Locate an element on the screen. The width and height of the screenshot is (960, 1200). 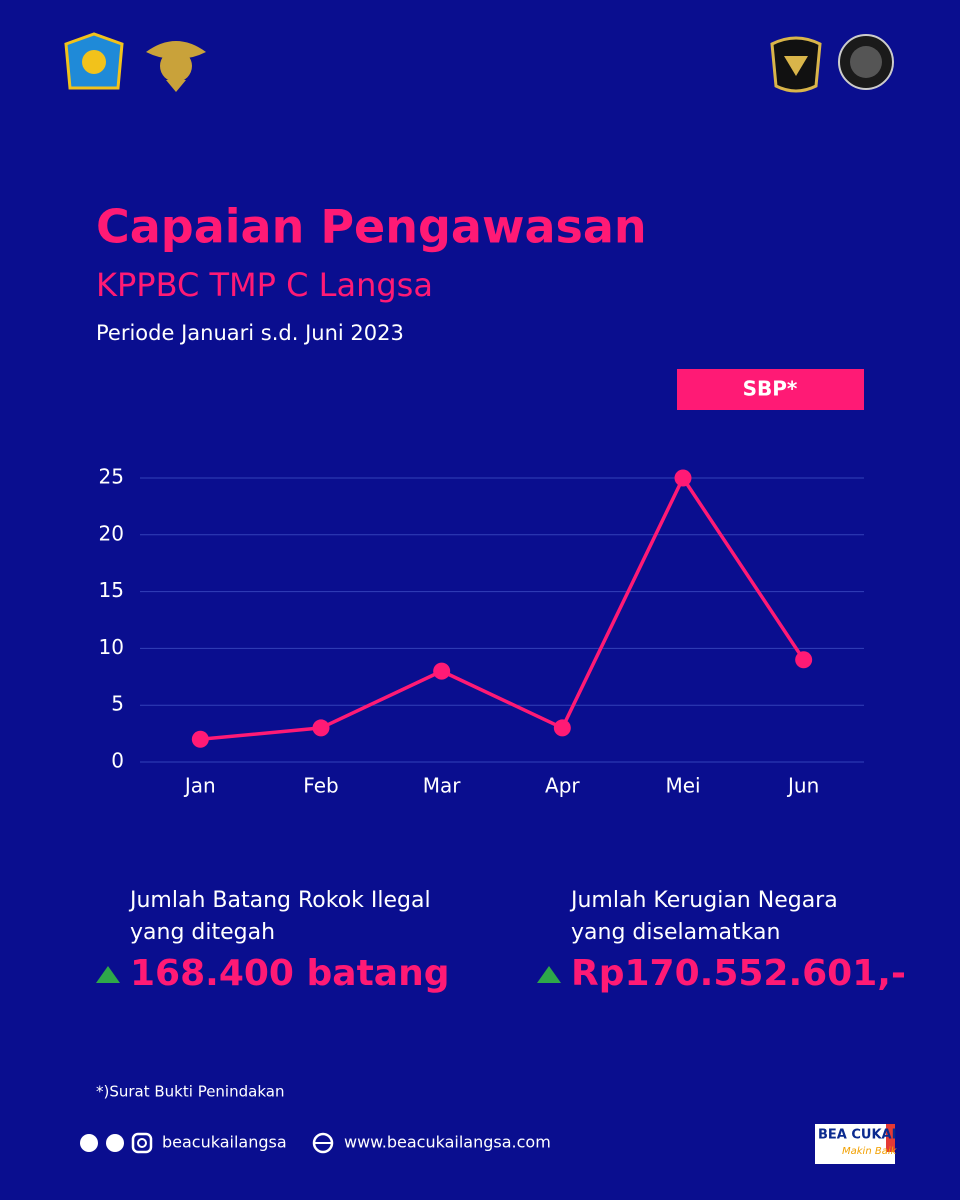
chart-subtitle: KPPBC TMP C Langsa is located at coordinates (264, 285).